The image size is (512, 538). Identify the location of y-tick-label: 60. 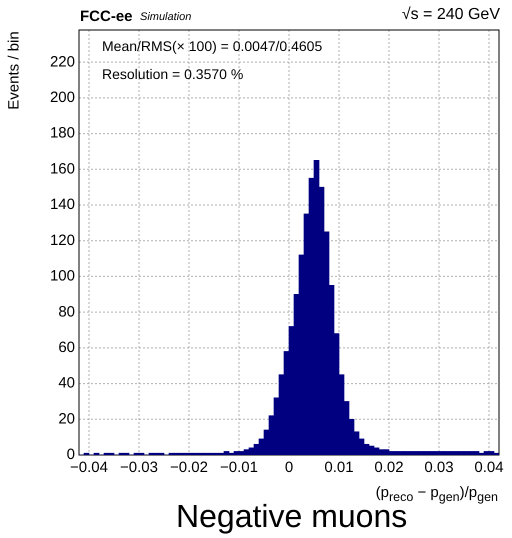
(66, 347).